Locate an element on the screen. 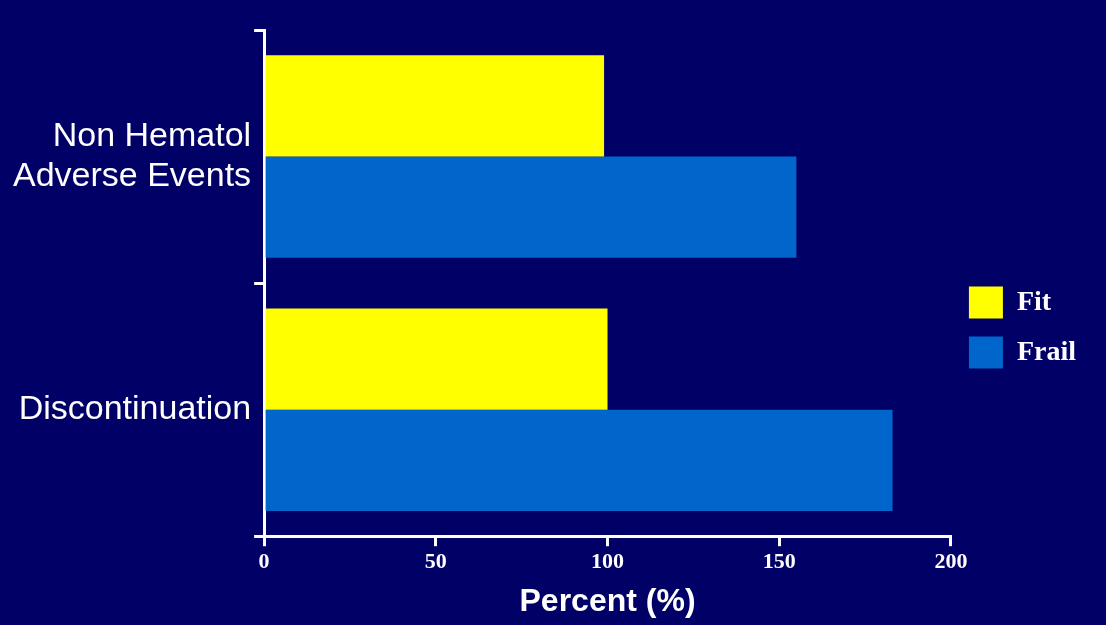  y-tick-label: Discontinuation is located at coordinates (135, 407).